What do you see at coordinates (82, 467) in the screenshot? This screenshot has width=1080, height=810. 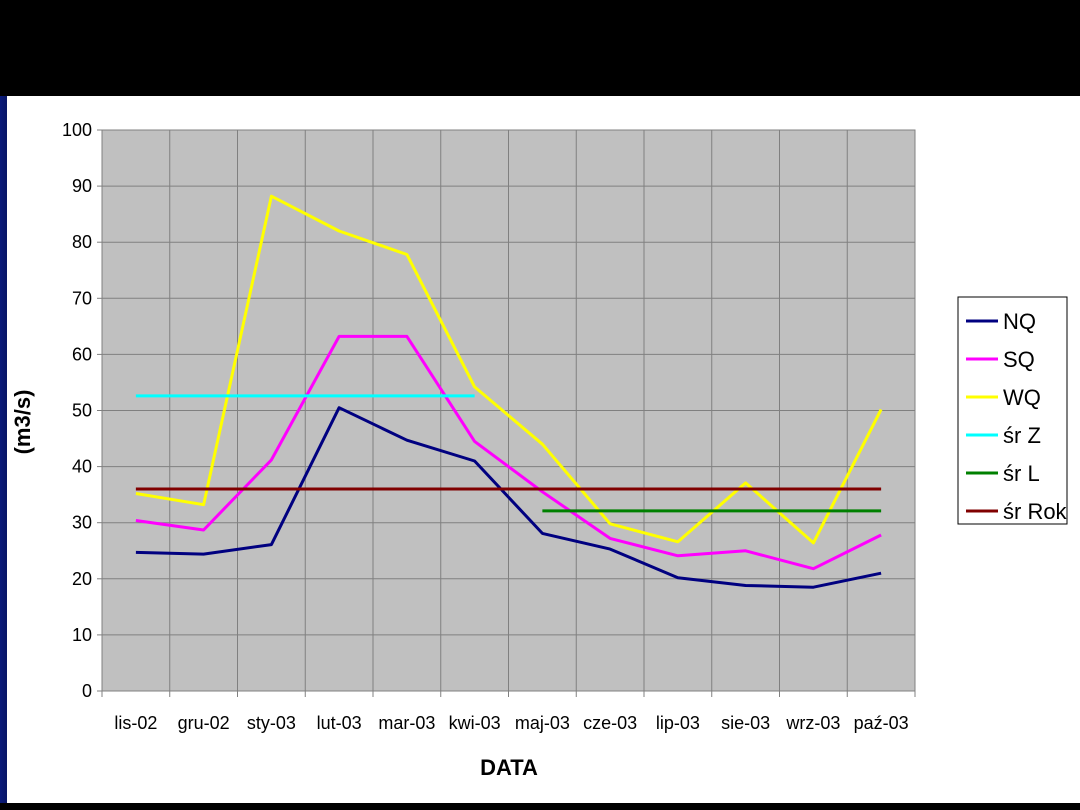 I see `y-tick-label: 40` at bounding box center [82, 467].